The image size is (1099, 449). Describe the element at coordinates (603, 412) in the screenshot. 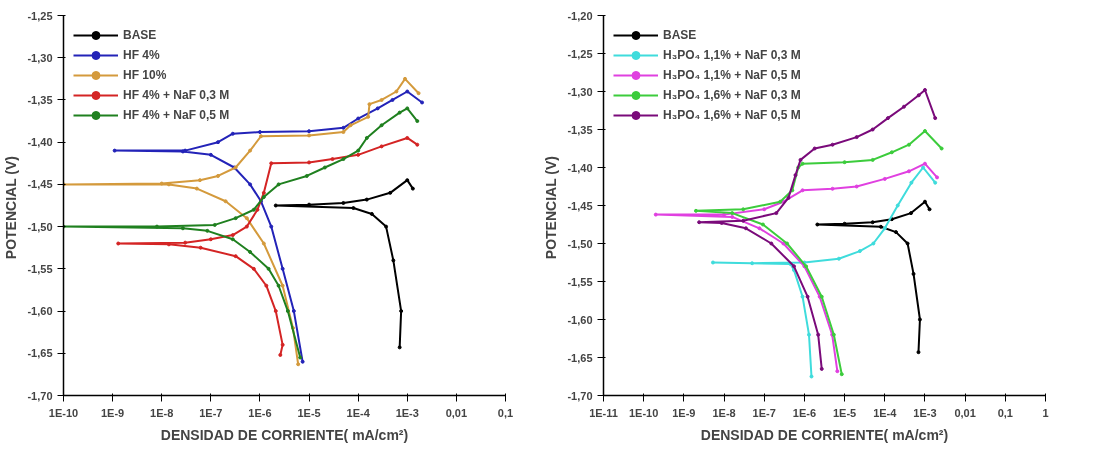

I see `x-tick-label: 1E-11` at that location.